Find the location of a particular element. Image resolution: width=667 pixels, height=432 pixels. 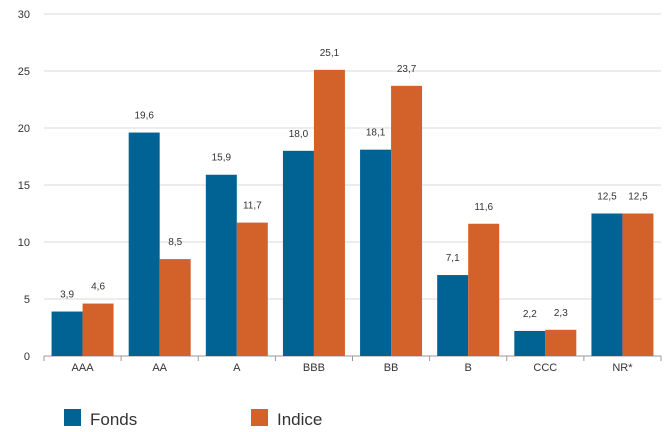

data-label: 18,1 is located at coordinates (376, 133).